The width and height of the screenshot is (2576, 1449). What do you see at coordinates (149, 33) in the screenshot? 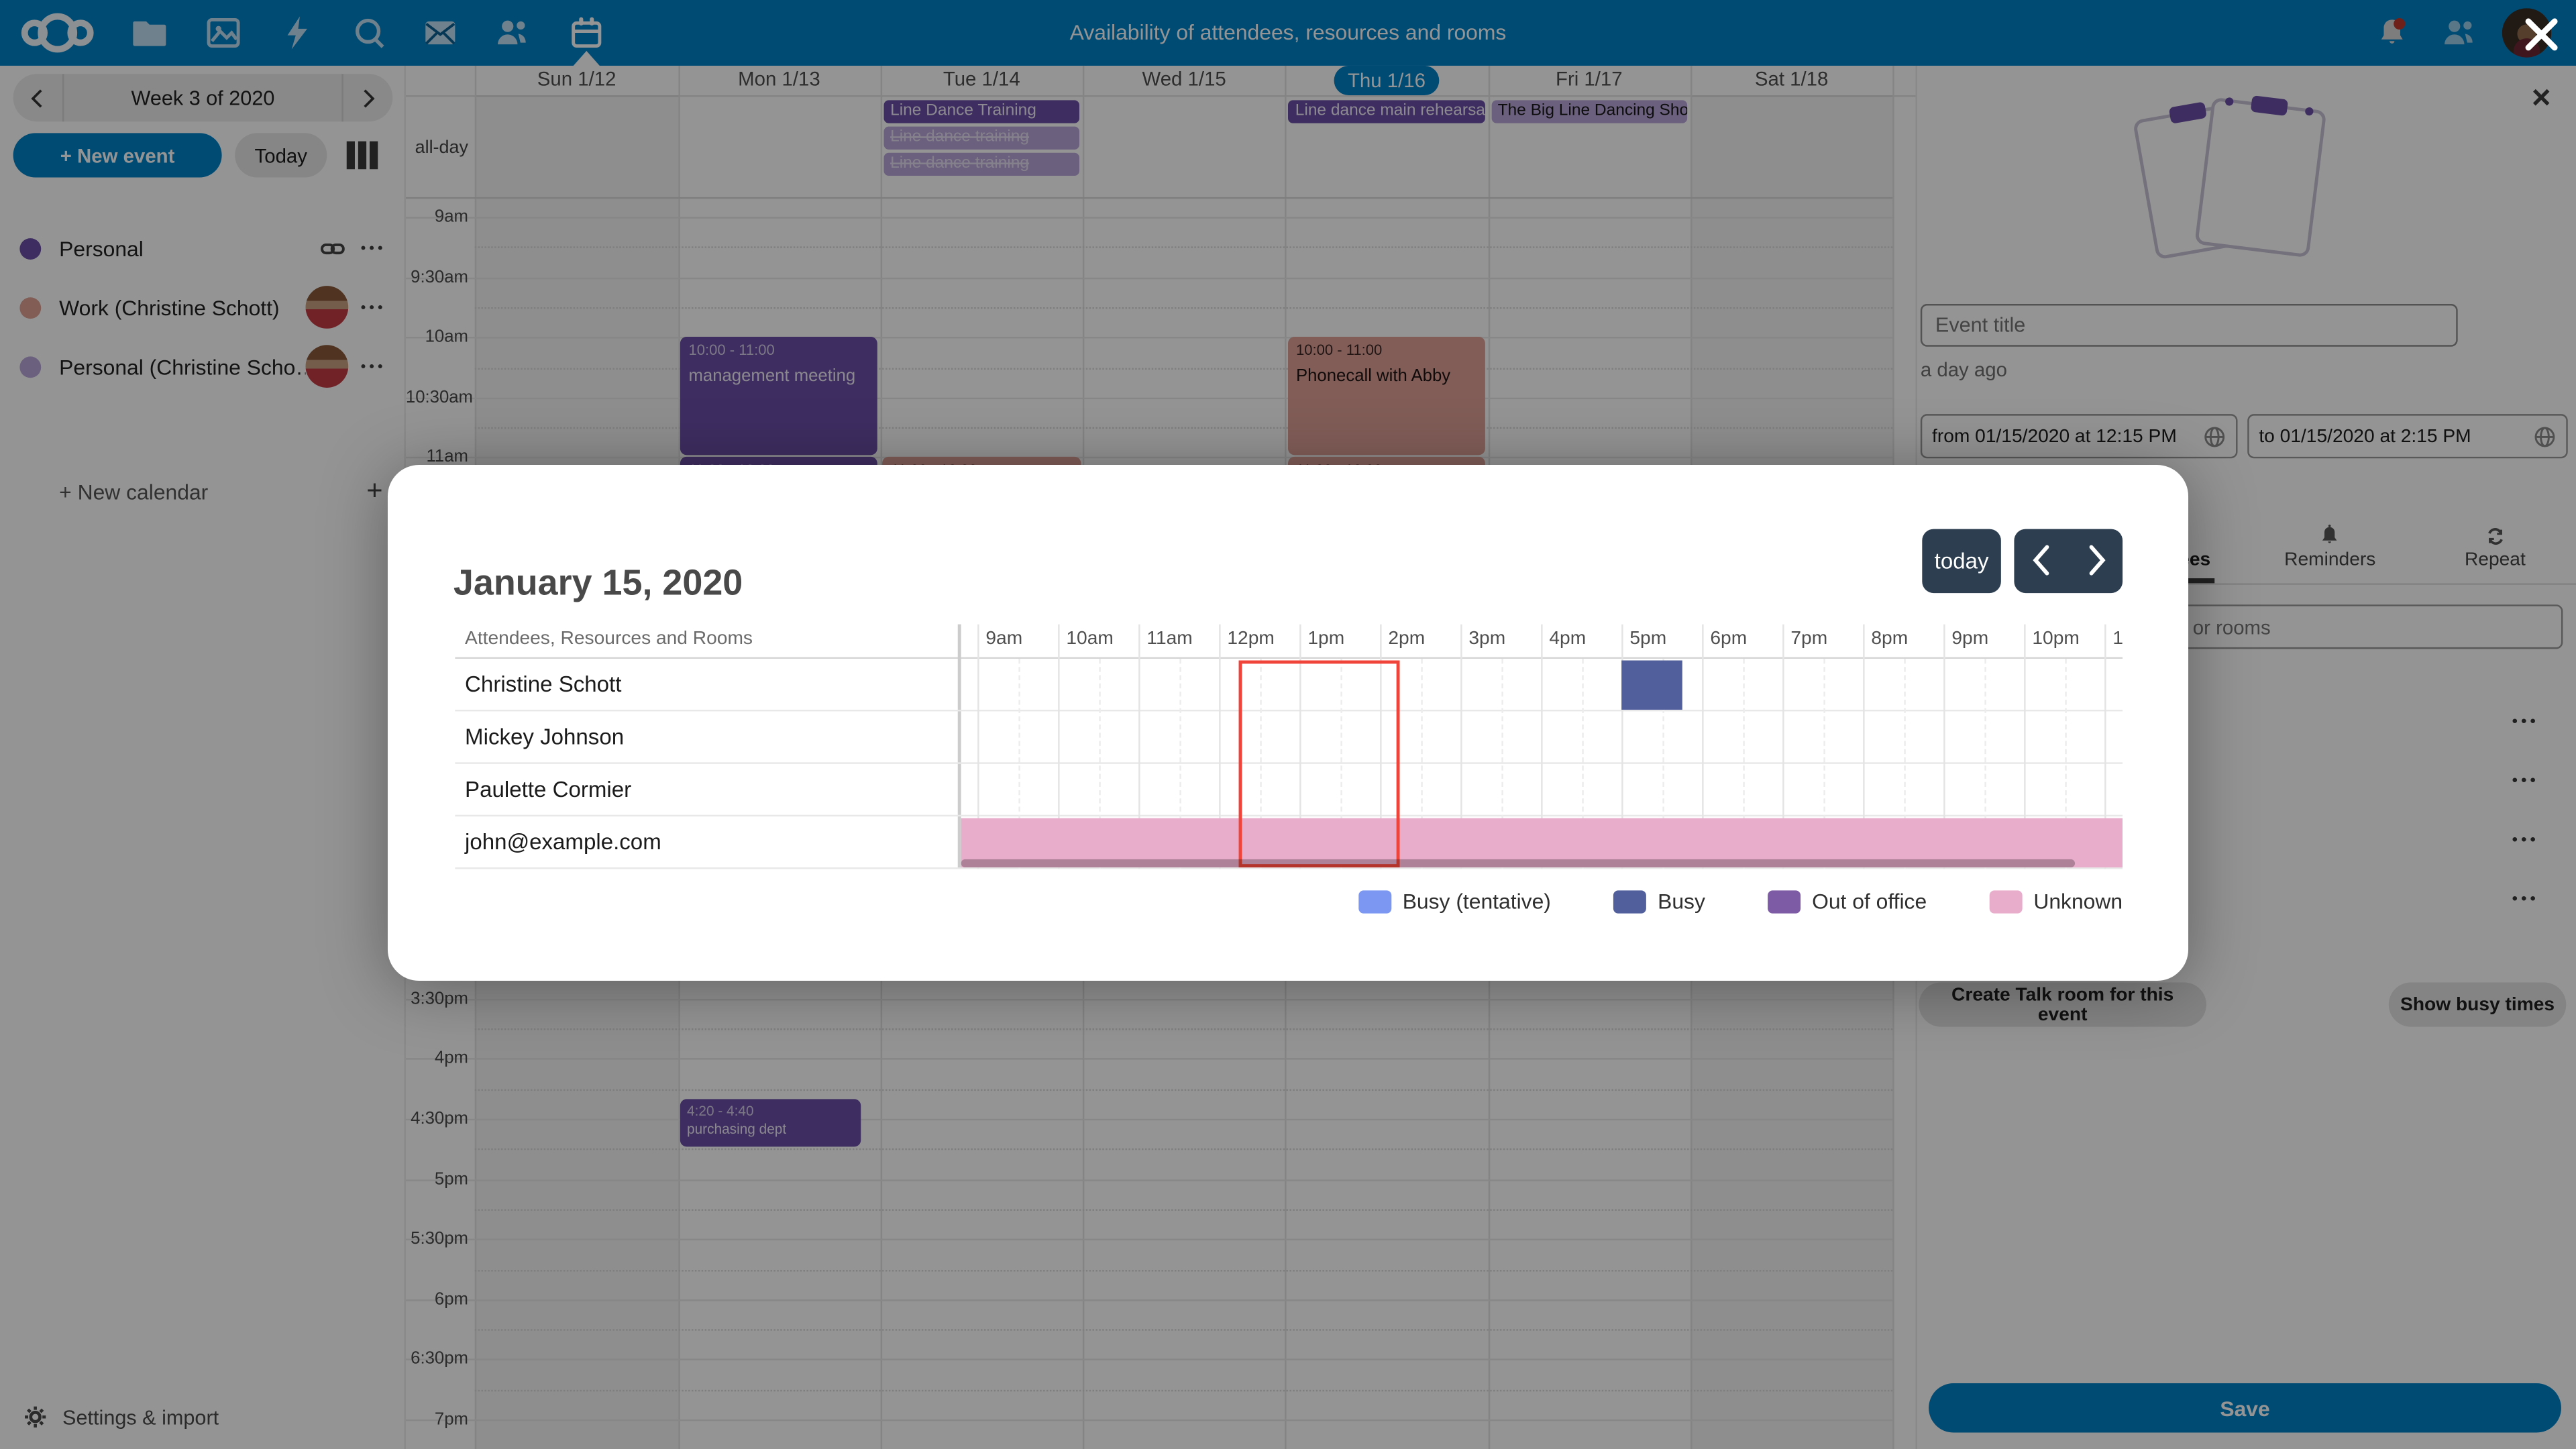
I see `files-icon` at bounding box center [149, 33].